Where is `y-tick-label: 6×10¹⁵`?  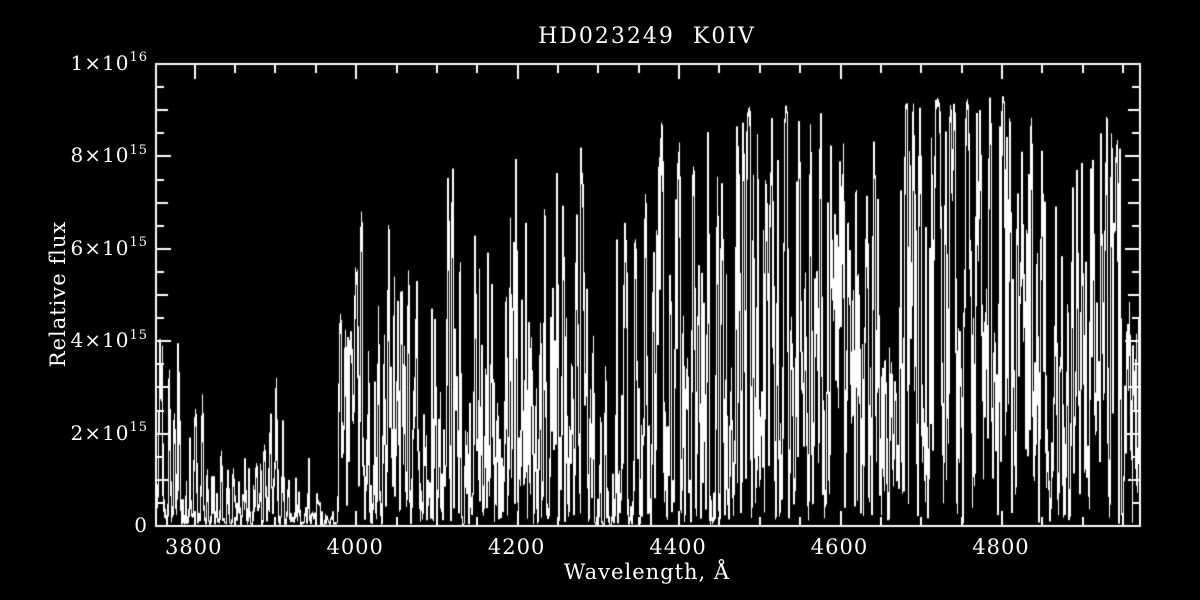
y-tick-label: 6×10¹⁵ is located at coordinates (109, 247).